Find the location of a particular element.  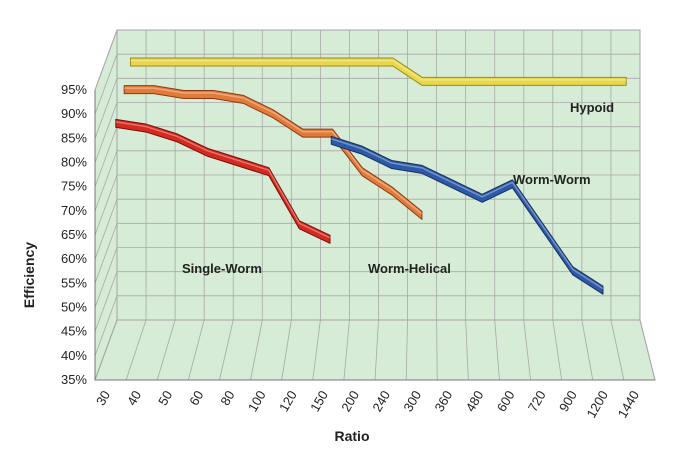

series-ribbon-hypoid is located at coordinates (378, 71).